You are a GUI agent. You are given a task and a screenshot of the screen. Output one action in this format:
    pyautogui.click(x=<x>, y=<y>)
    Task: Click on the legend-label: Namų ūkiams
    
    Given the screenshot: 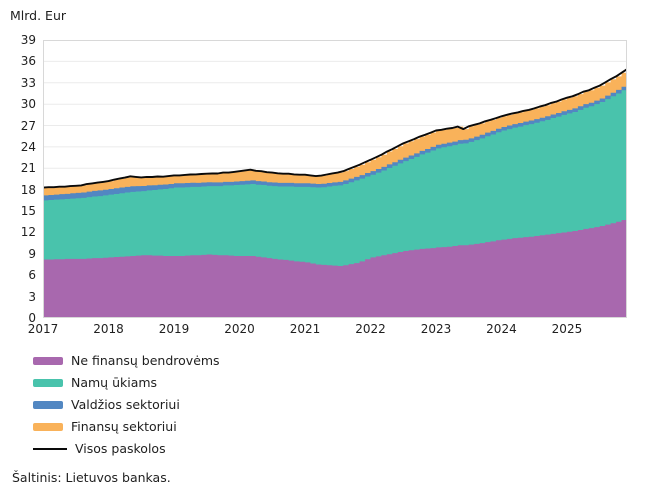 What is the action you would take?
    pyautogui.click(x=114, y=382)
    